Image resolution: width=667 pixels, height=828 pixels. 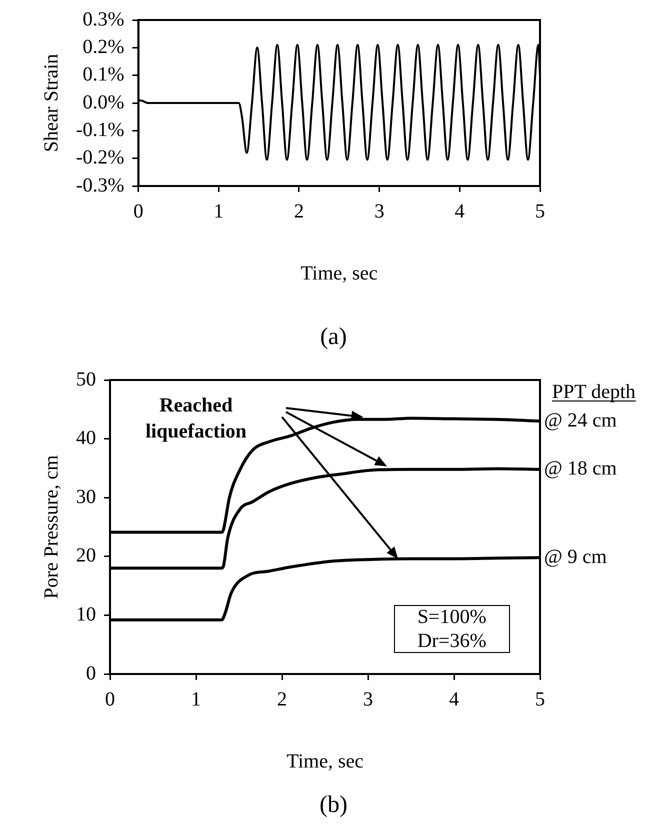 I want to click on y-tick-label: 10, so click(x=86, y=614).